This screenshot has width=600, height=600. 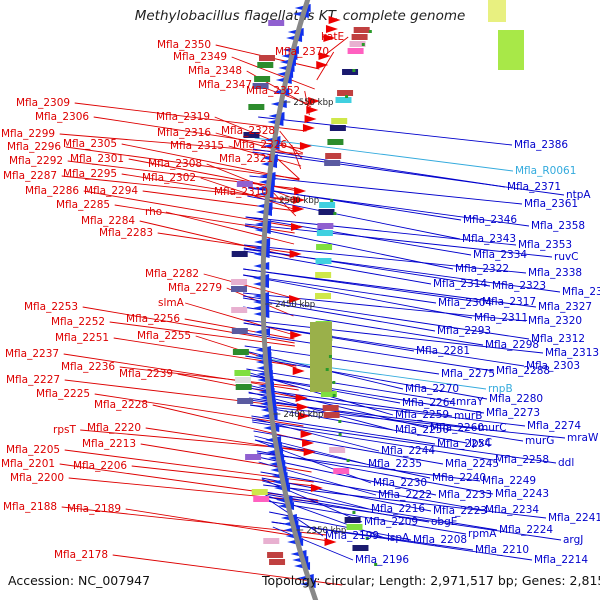 I want to click on gene-label-right: Mfla_2210, so click(x=502, y=550).